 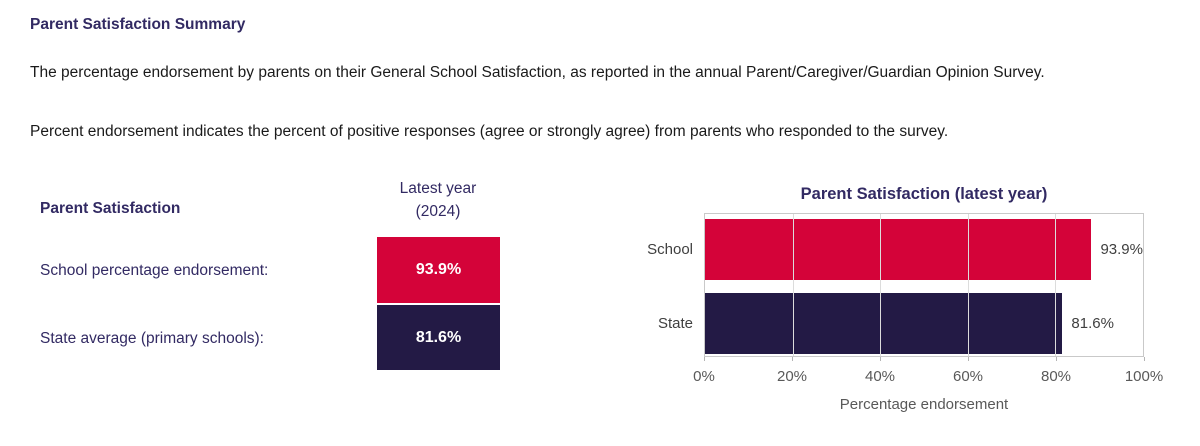 I want to click on x-tick-label: 0%, so click(x=704, y=376).